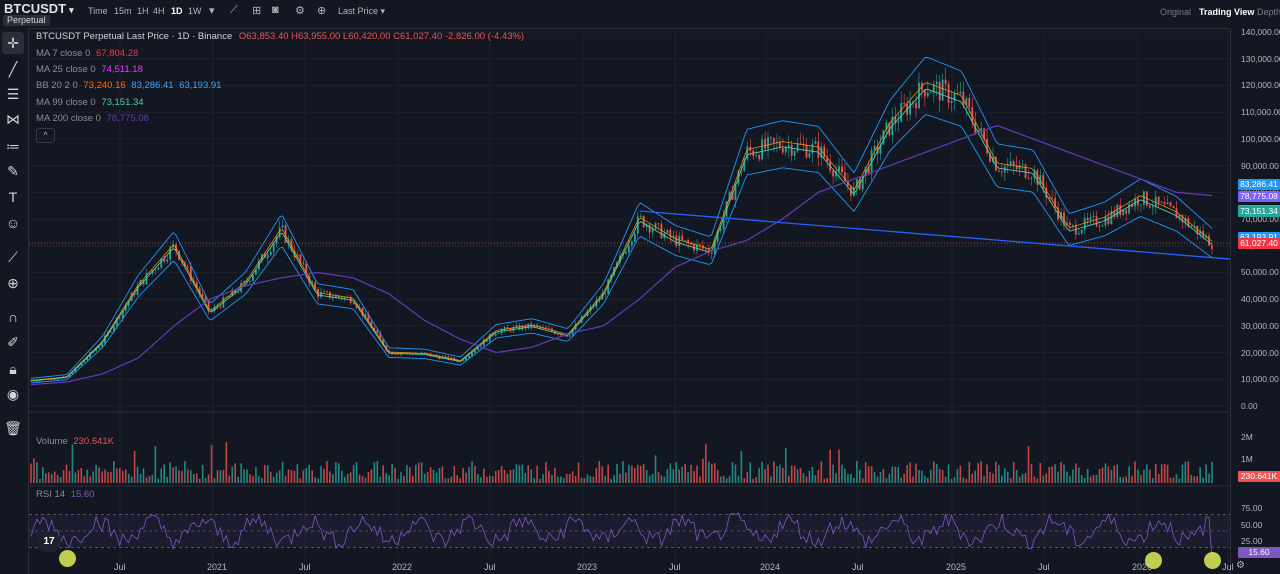 The width and height of the screenshot is (1280, 574). What do you see at coordinates (98, 11) in the screenshot?
I see `timeframe-time: Time` at bounding box center [98, 11].